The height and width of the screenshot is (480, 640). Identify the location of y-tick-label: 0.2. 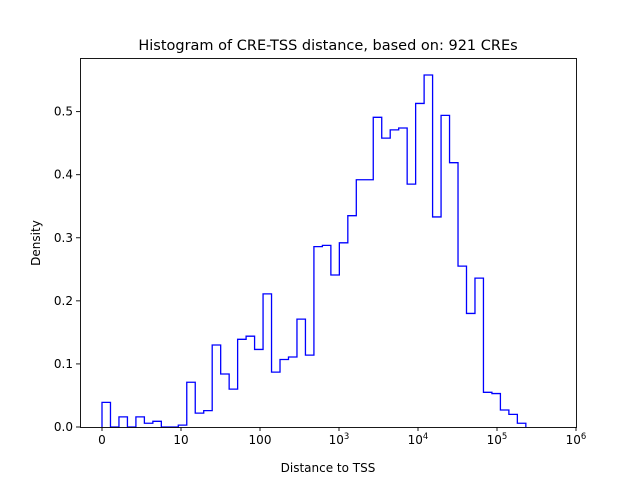
(63, 301).